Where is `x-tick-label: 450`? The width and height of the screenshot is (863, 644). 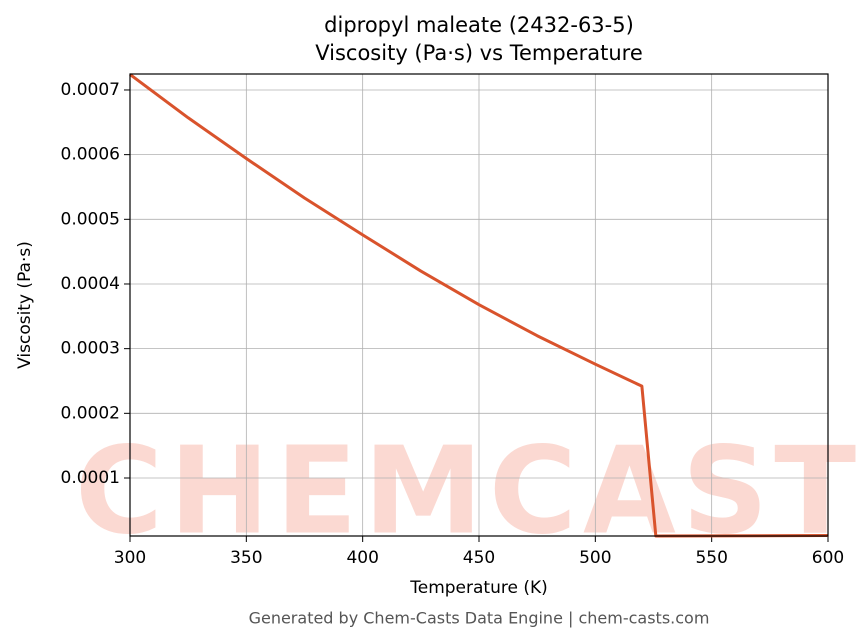 x-tick-label: 450 is located at coordinates (479, 558).